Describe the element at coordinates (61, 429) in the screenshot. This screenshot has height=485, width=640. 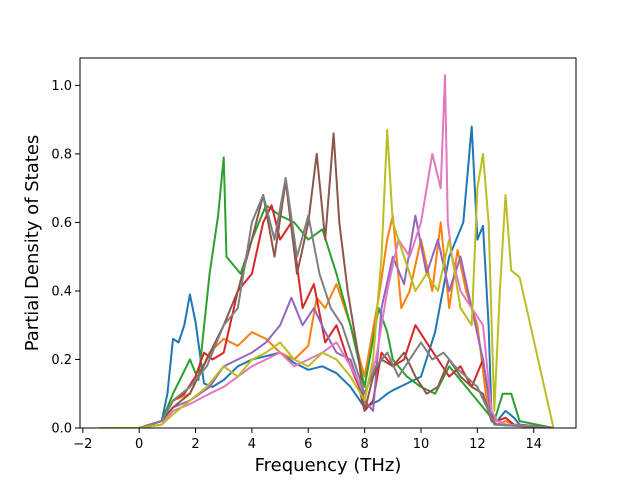
I see `y-tick-label: 0.0` at that location.